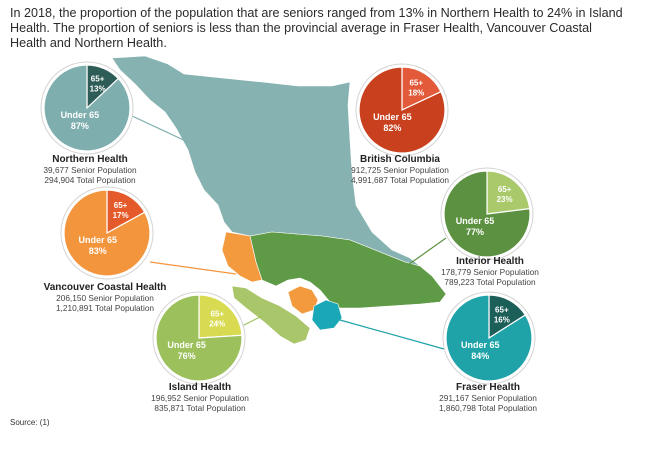  Describe the element at coordinates (392, 117) in the screenshot. I see `pie-label-bc-under65: Under 65` at that location.